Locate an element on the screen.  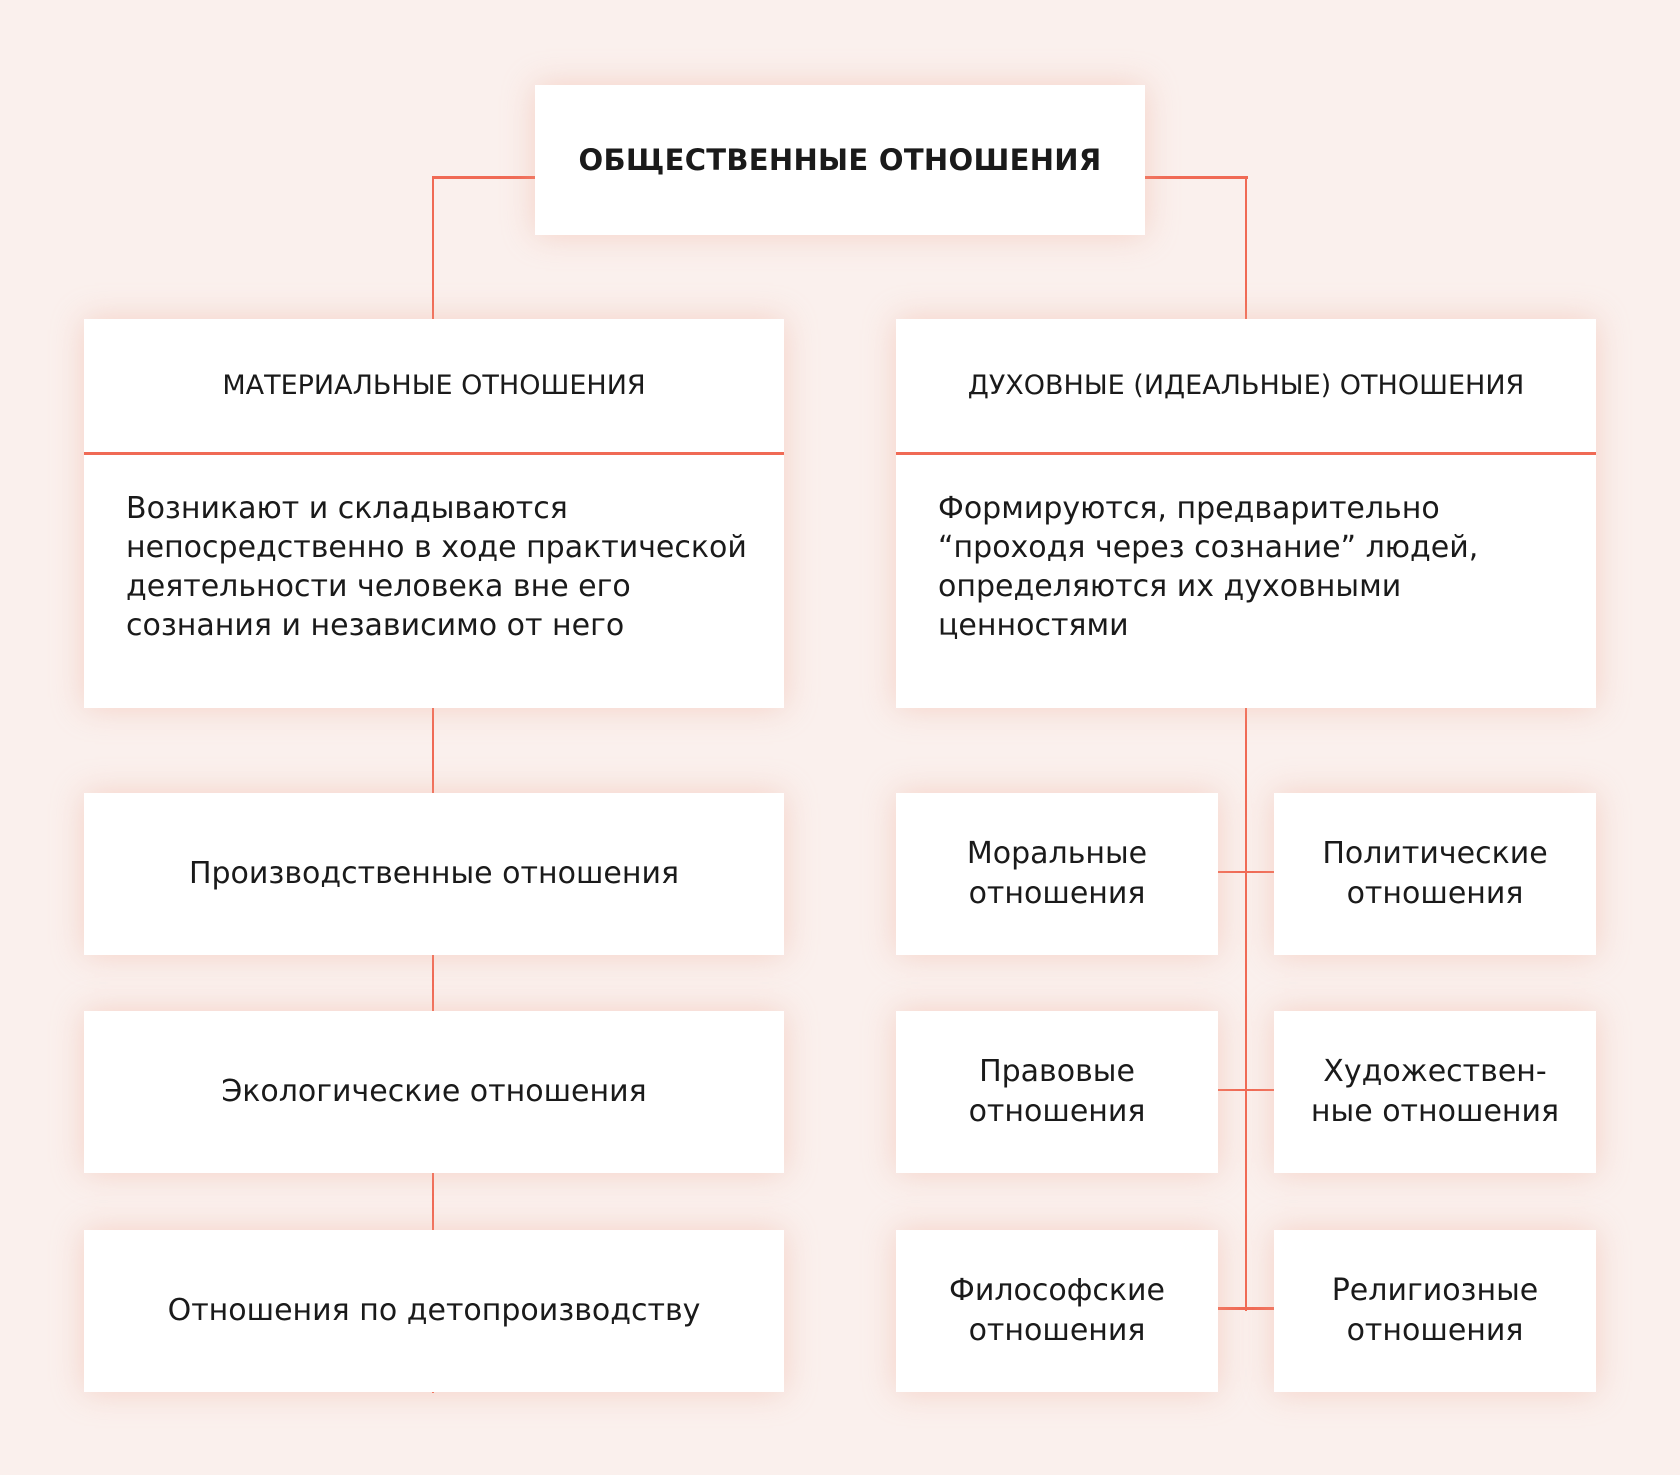
spiritual-item: Художествен-ные отношения is located at coordinates (1435, 1092).